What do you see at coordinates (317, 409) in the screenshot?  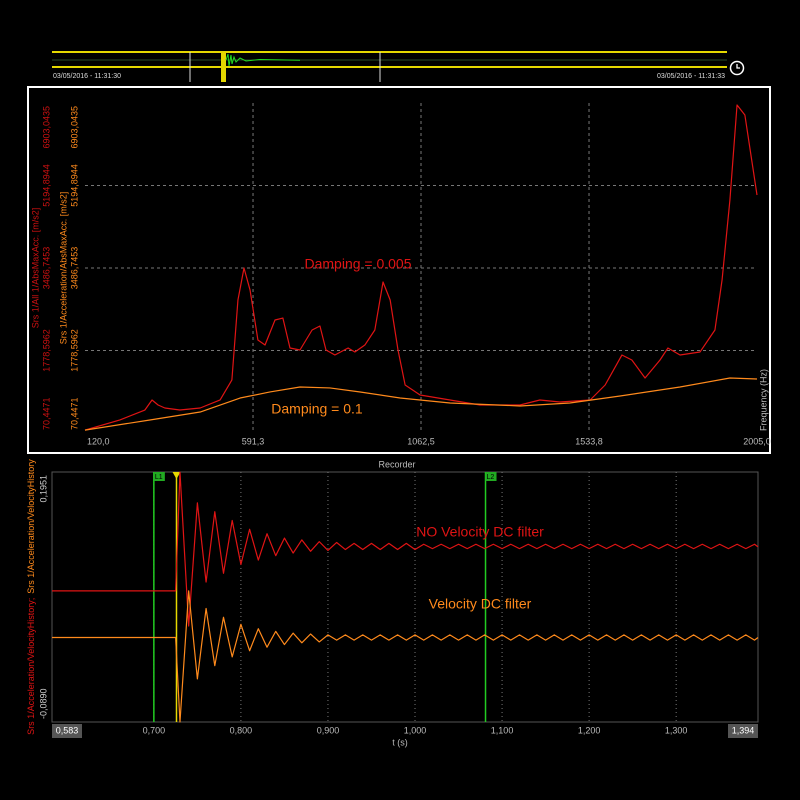 I see `annotation: Damping = 0.1` at bounding box center [317, 409].